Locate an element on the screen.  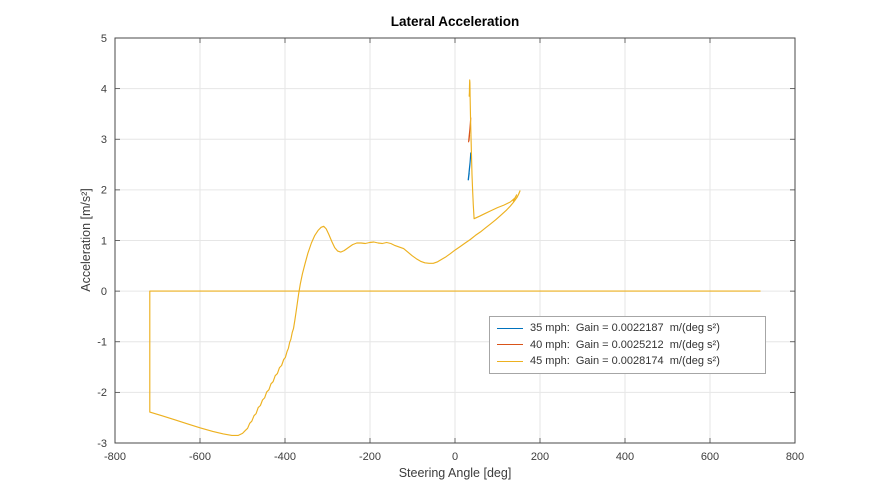
y-tick-label: 1 is located at coordinates (104, 241).